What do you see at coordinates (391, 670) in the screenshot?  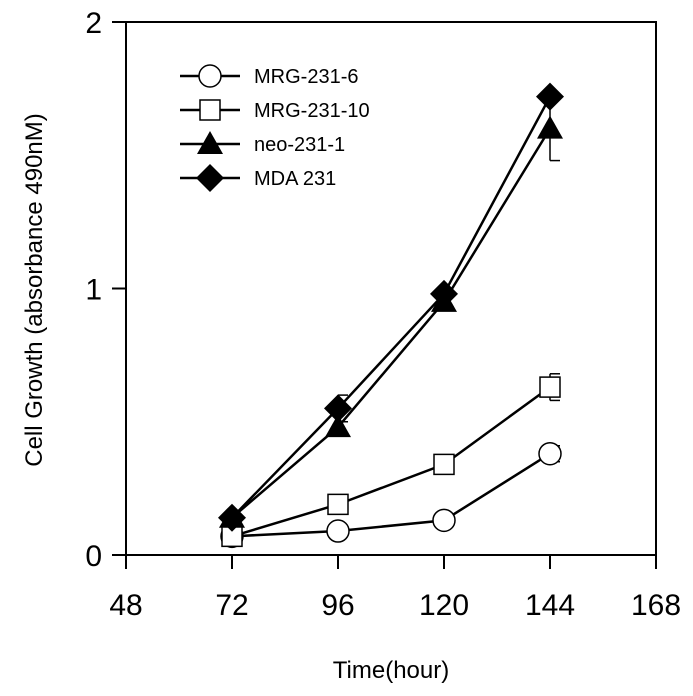 I see `x-axis-title: Time(hour)` at bounding box center [391, 670].